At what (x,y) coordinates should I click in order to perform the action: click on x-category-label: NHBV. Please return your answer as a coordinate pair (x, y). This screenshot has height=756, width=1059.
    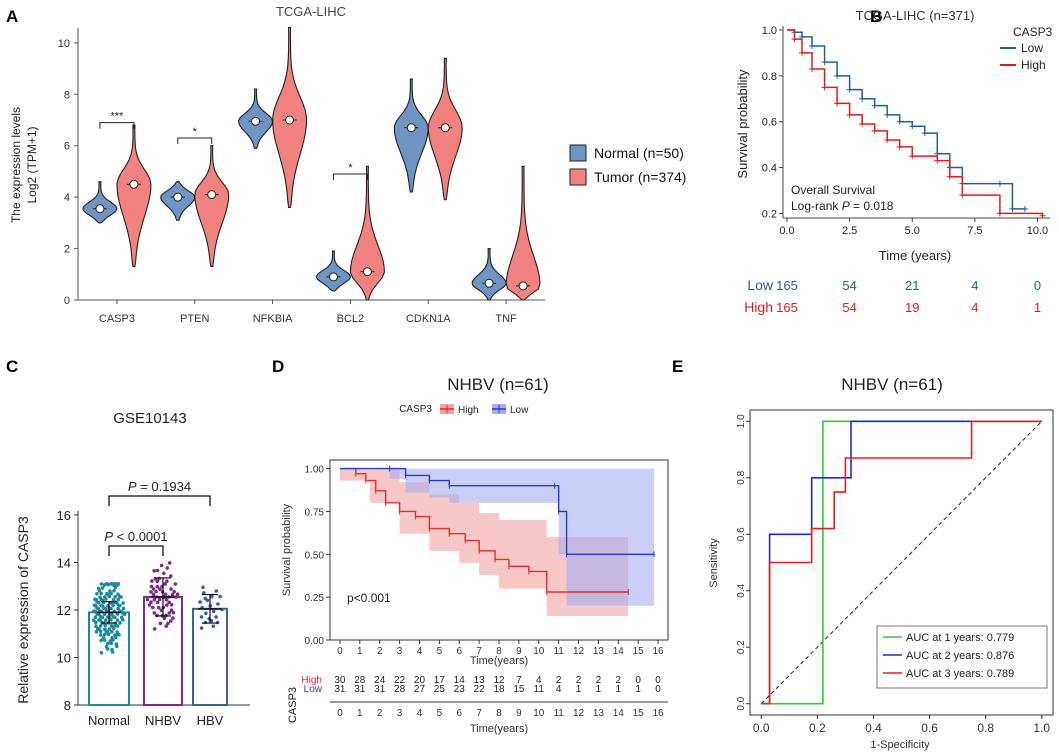
    Looking at the image, I should click on (163, 720).